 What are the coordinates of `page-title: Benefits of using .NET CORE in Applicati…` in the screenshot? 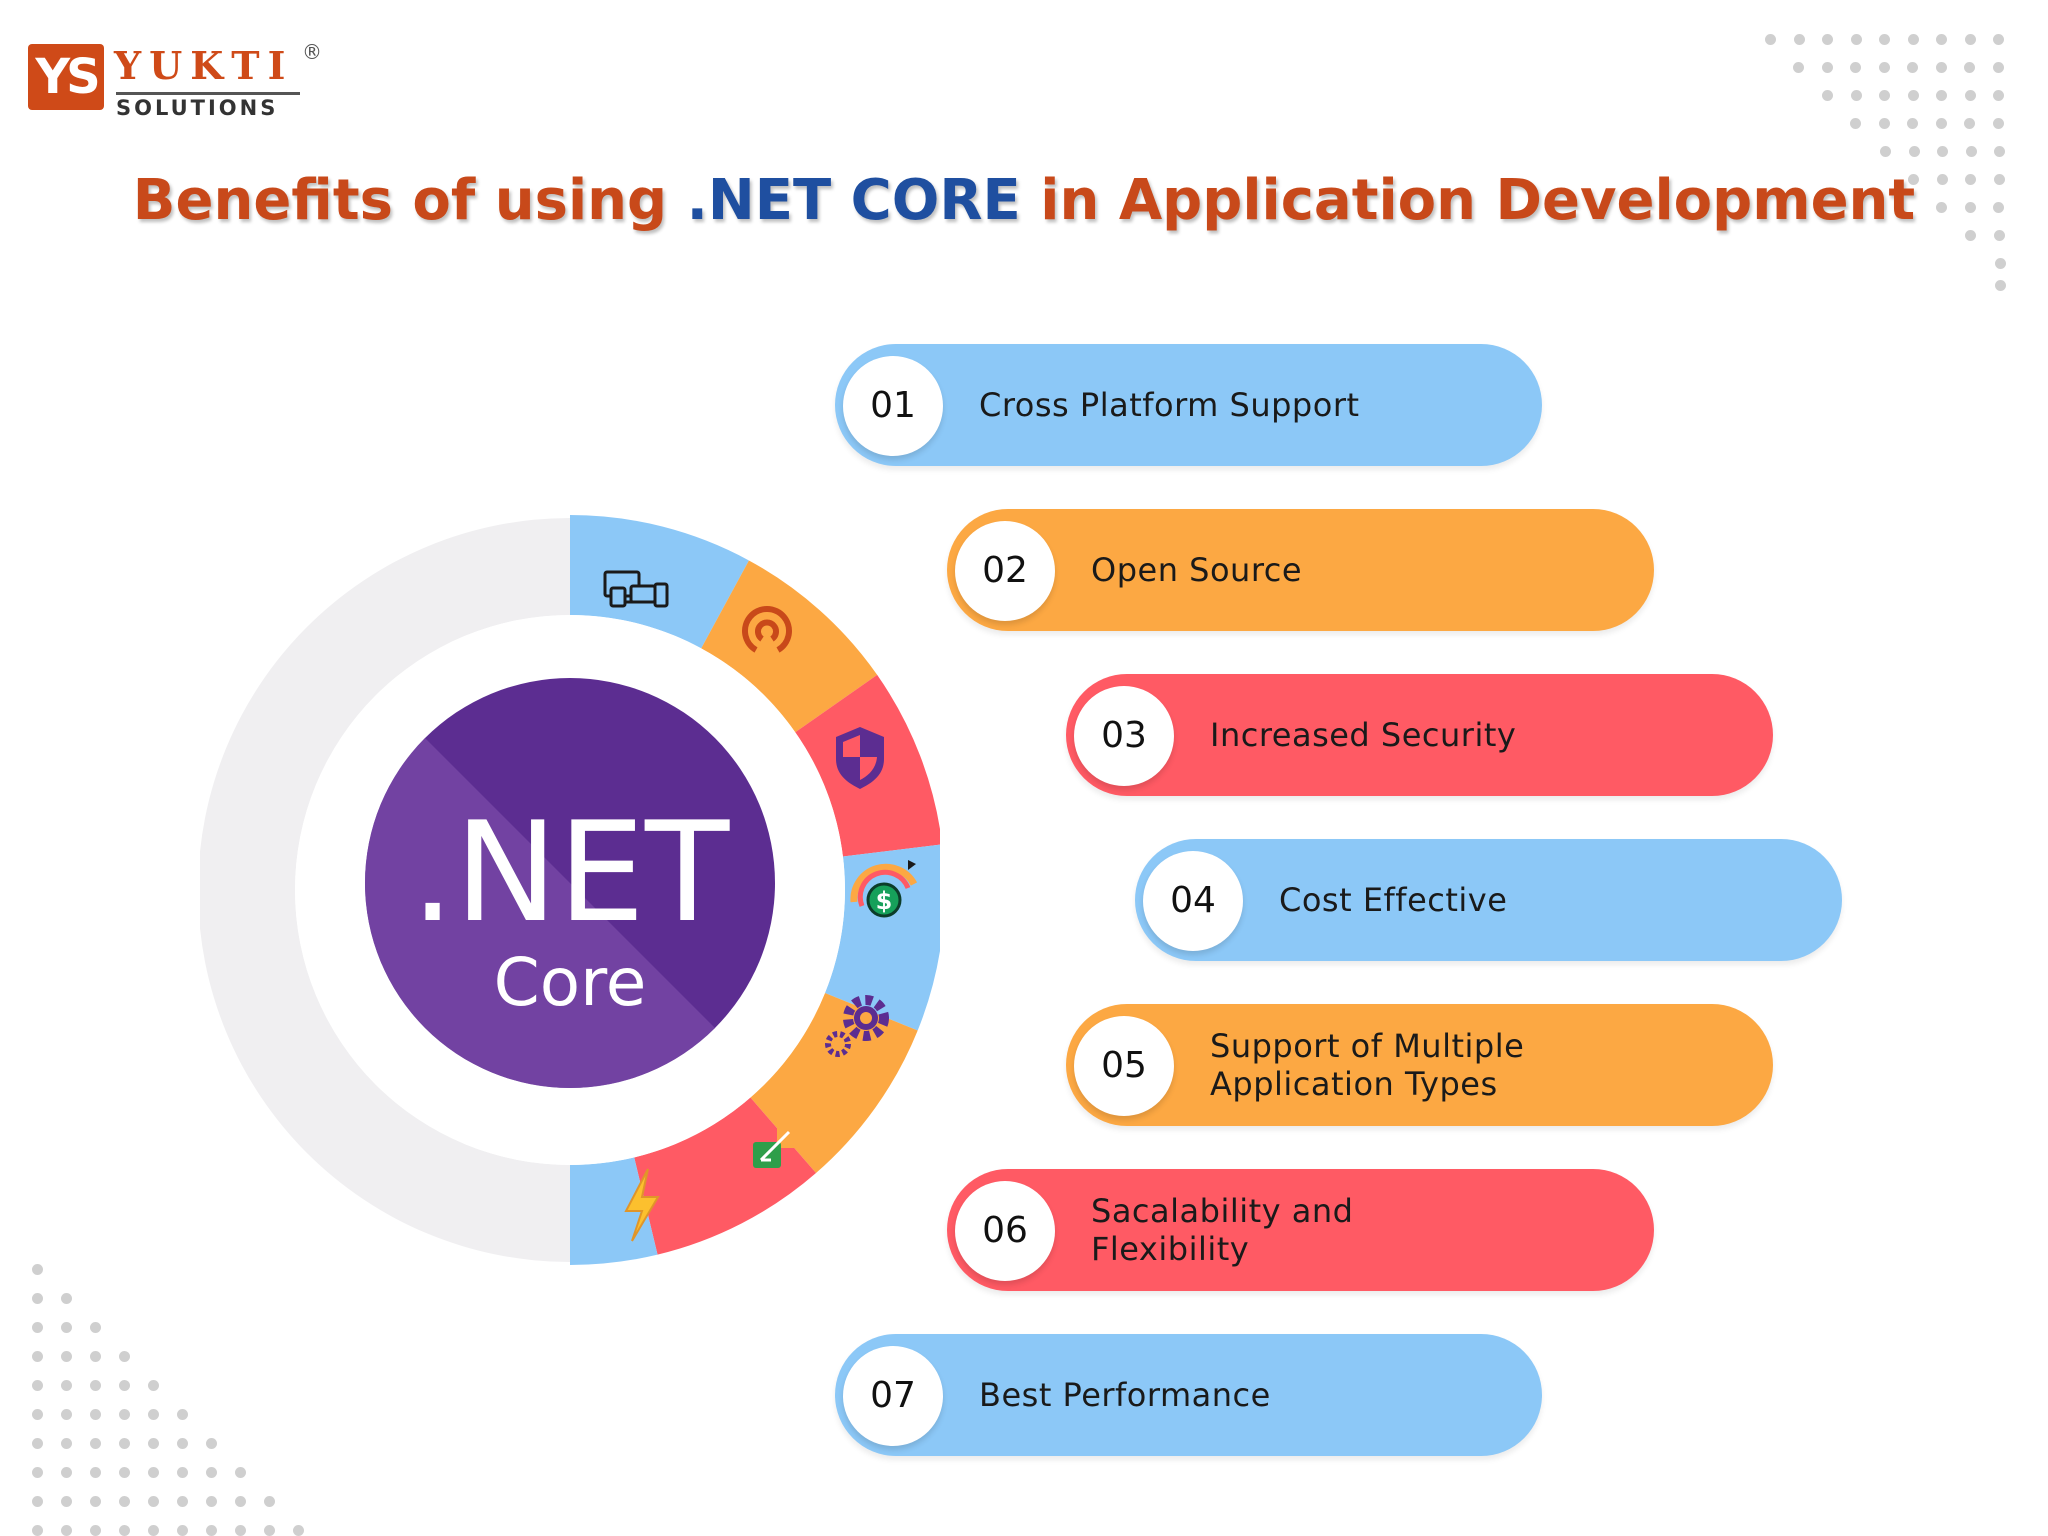 It's located at (1024, 200).